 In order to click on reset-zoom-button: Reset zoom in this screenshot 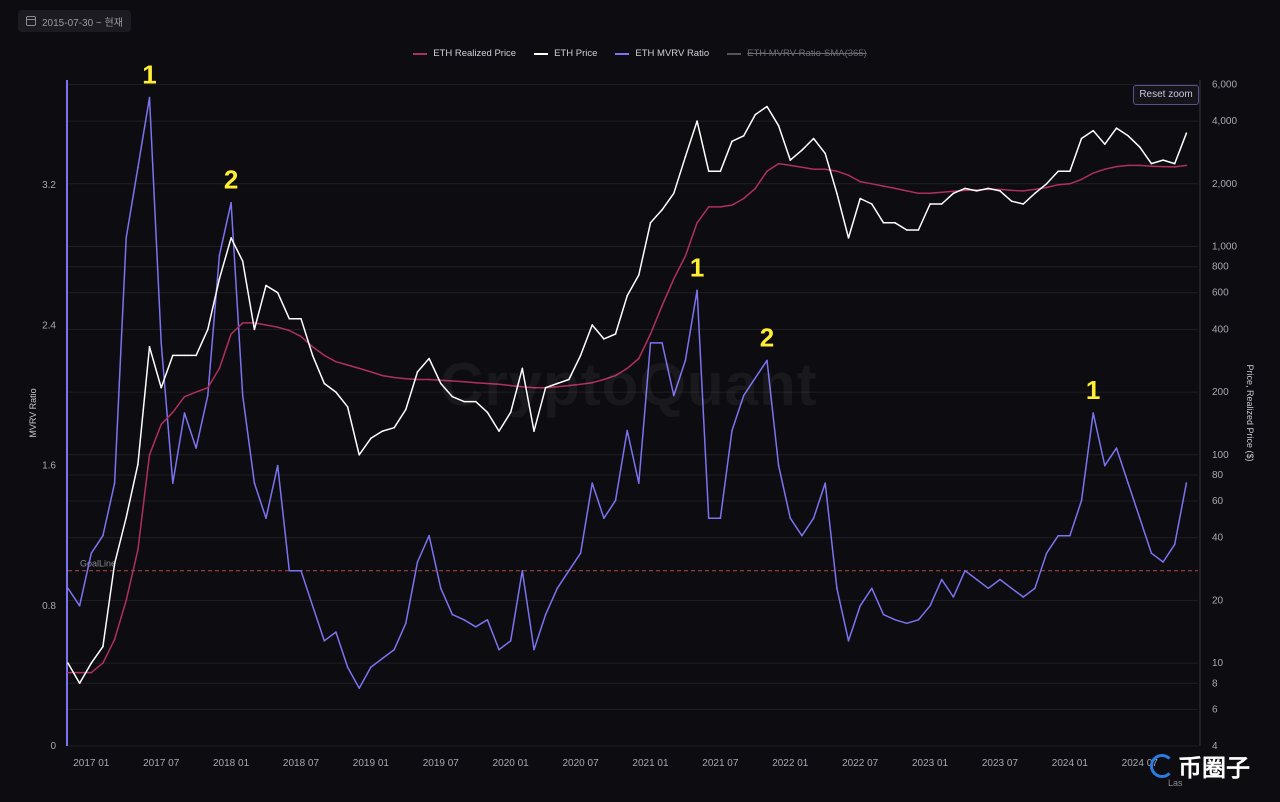, I will do `click(1166, 95)`.